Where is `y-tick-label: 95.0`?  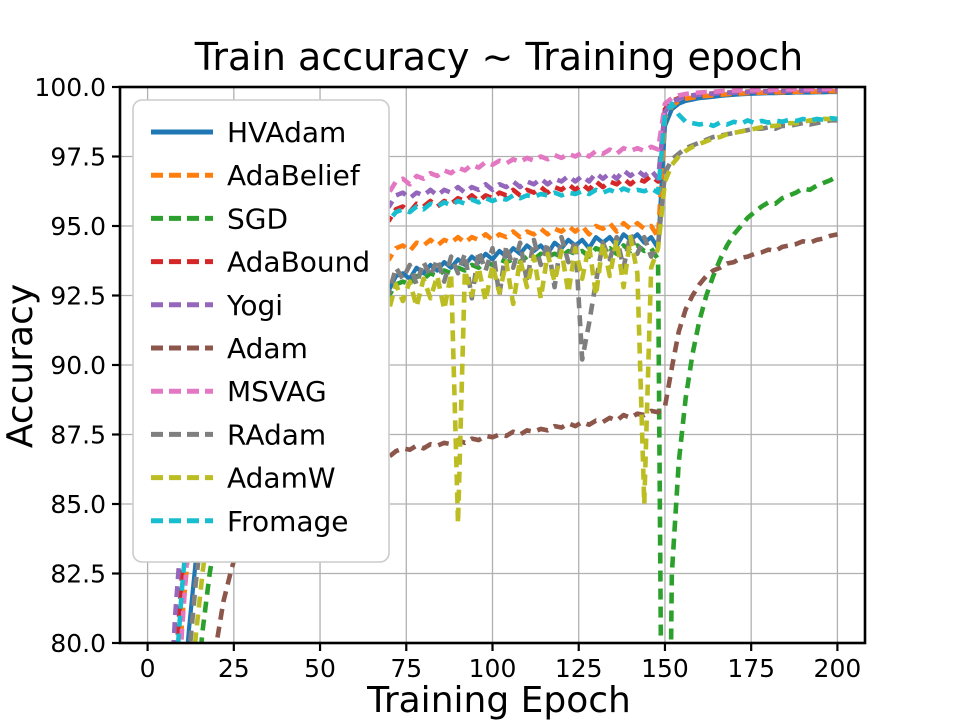
y-tick-label: 95.0 is located at coordinates (78, 226).